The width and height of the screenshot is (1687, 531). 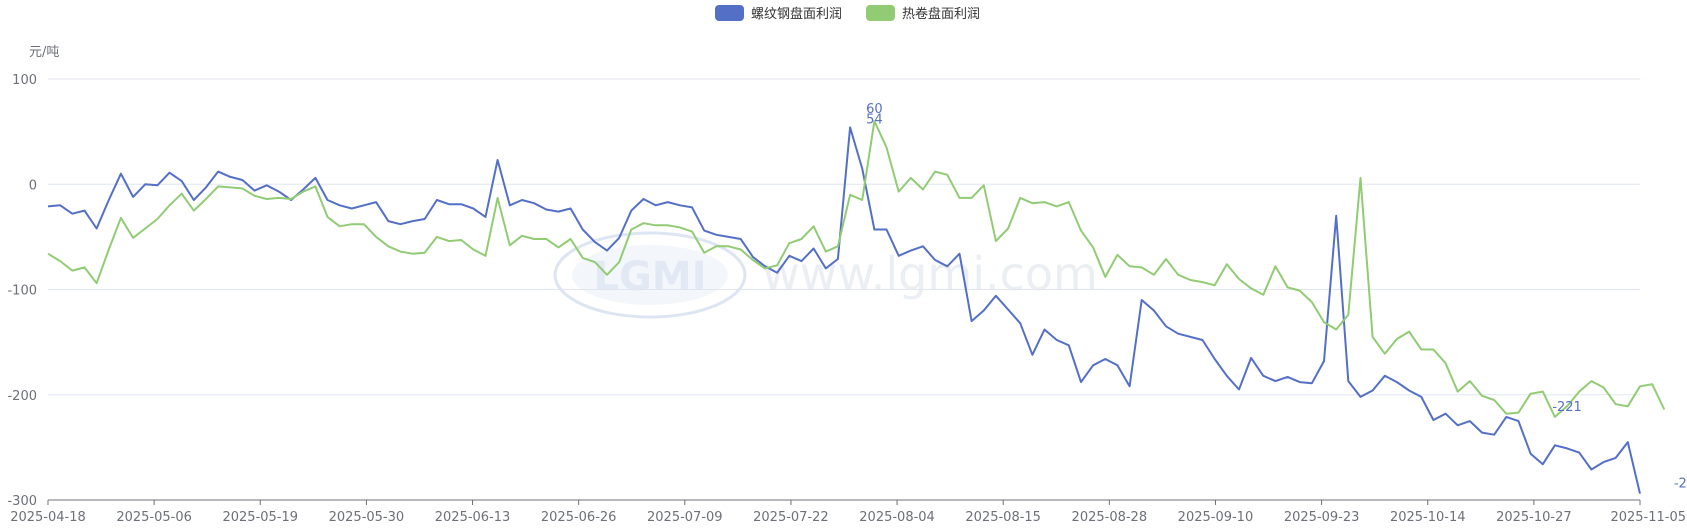 What do you see at coordinates (260, 517) in the screenshot?
I see `x-tick-label: 2025-05-19` at bounding box center [260, 517].